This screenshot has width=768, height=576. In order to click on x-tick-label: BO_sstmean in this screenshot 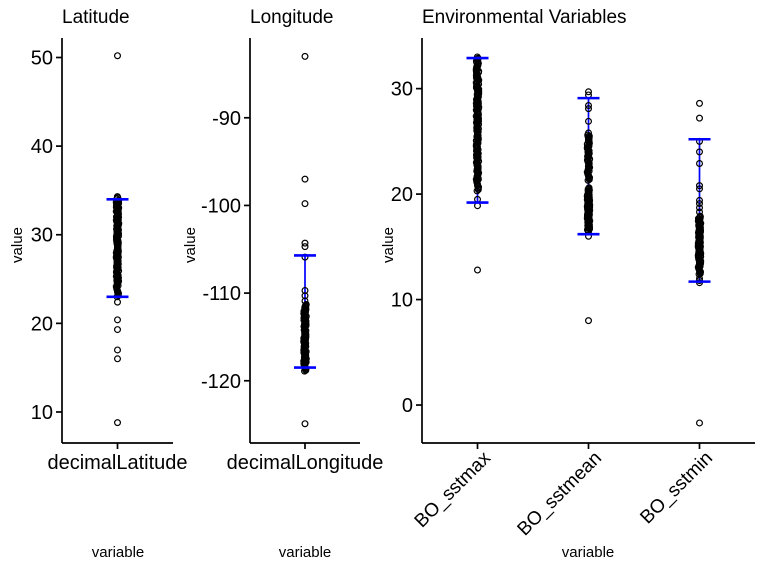, I will do `click(560, 494)`.